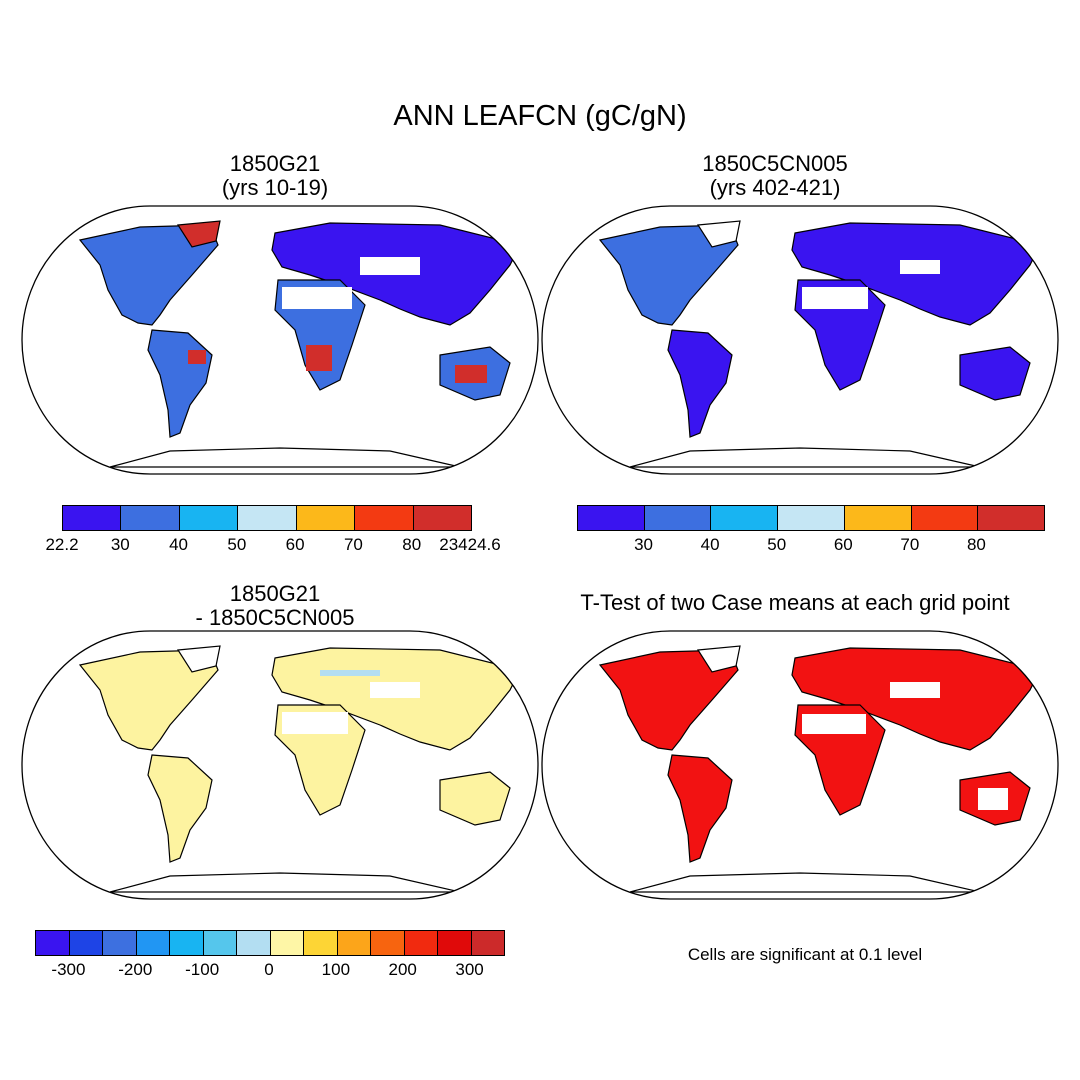 The height and width of the screenshot is (1080, 1080). What do you see at coordinates (202, 969) in the screenshot?
I see `colorbar-tick-label: -100` at bounding box center [202, 969].